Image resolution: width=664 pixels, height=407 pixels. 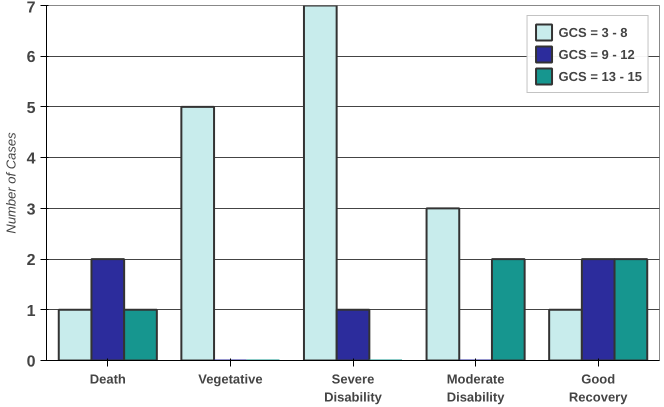 I want to click on y-axis-title: Number of Cases, so click(x=11, y=183).